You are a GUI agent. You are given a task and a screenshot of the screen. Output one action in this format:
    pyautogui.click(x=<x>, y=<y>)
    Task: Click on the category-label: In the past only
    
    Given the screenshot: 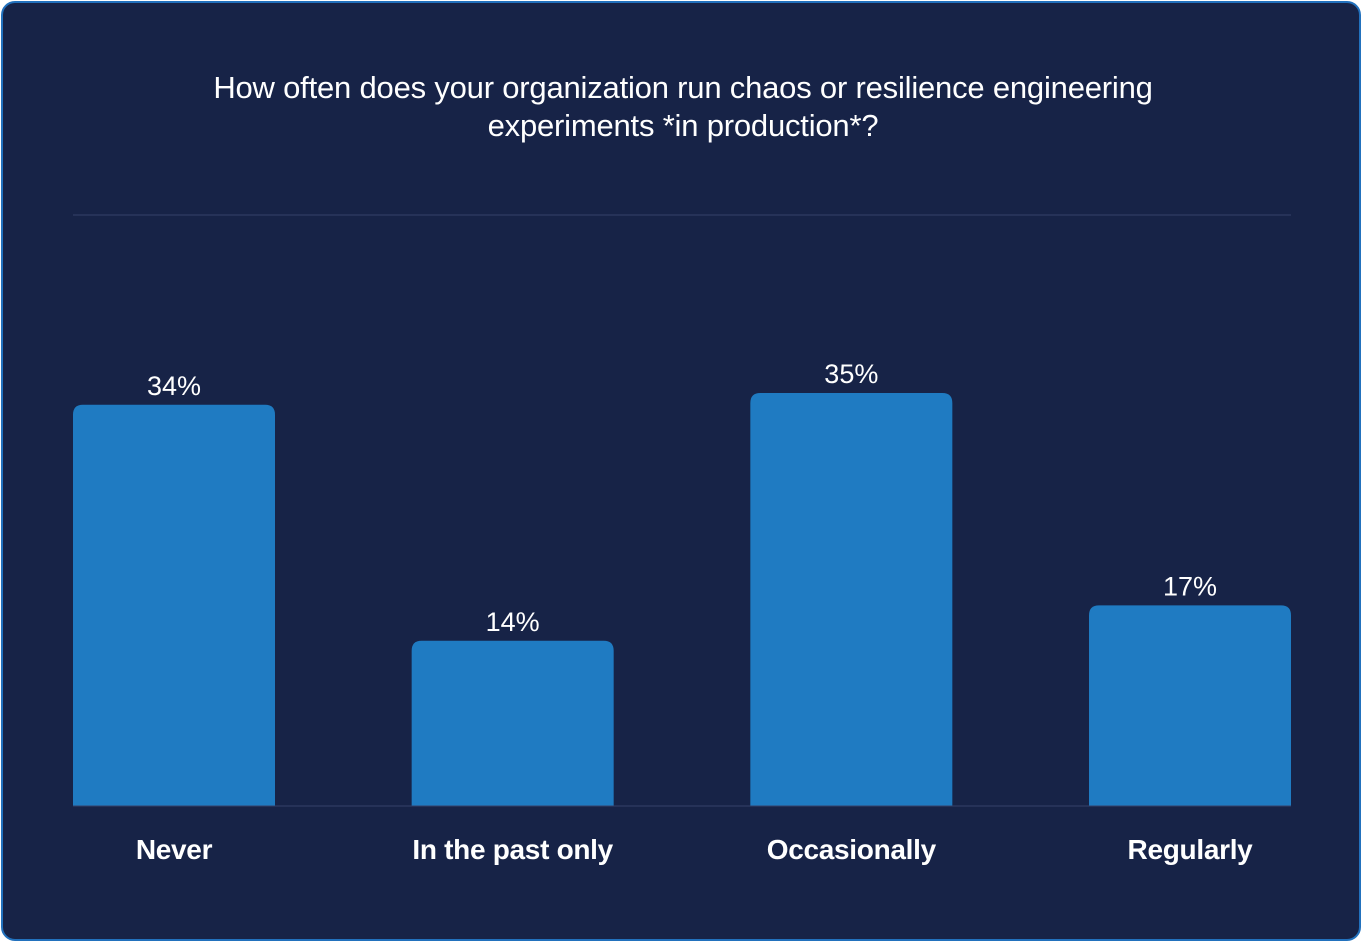 What is the action you would take?
    pyautogui.click(x=512, y=849)
    